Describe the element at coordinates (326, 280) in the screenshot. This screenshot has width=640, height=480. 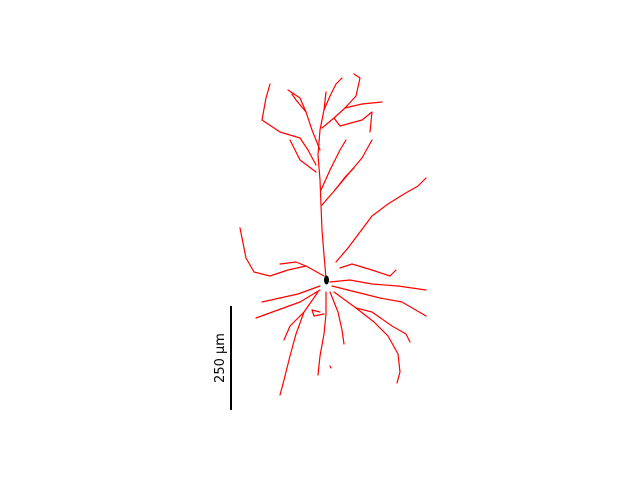
I see `soma` at that location.